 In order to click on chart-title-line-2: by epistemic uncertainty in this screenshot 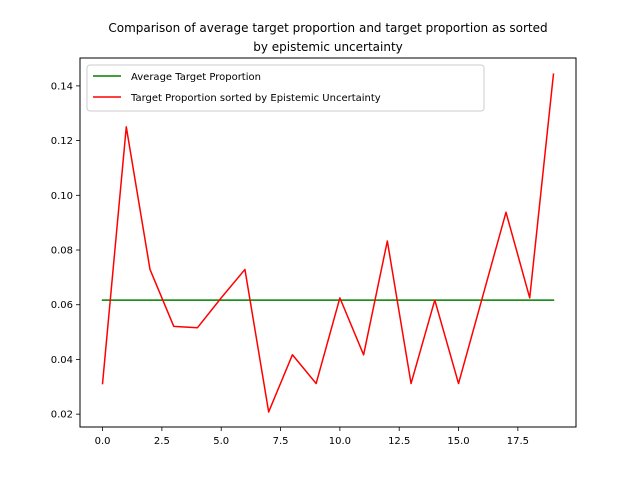, I will do `click(328, 47)`.